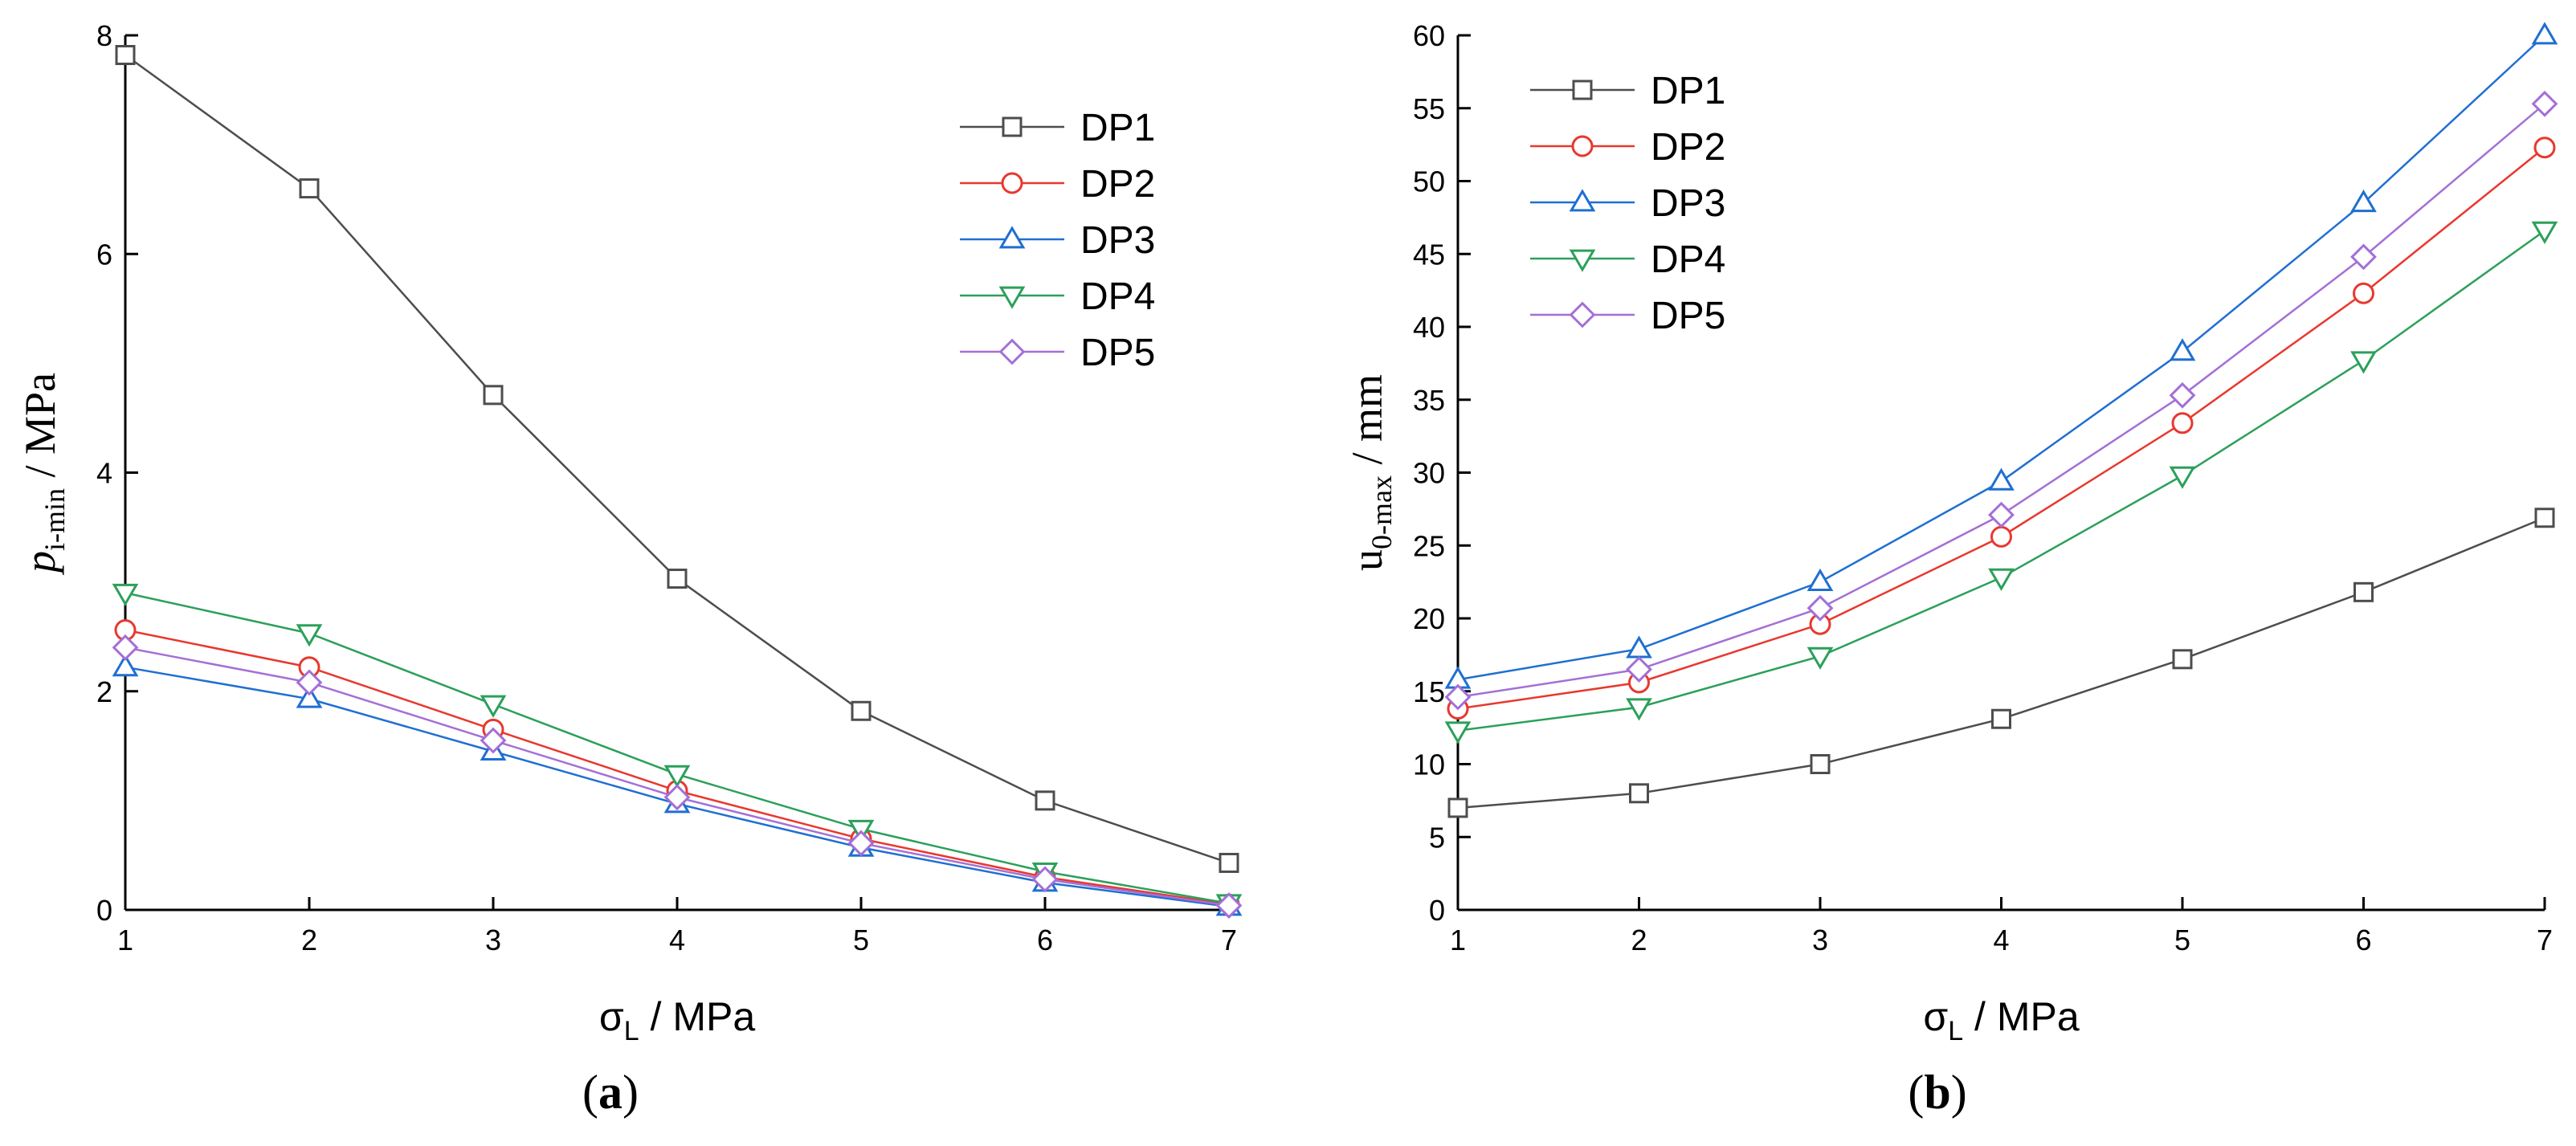 This screenshot has width=2576, height=1146. What do you see at coordinates (1367, 560) in the screenshot?
I see `panel-b-y-axis-label-main: u` at bounding box center [1367, 560].